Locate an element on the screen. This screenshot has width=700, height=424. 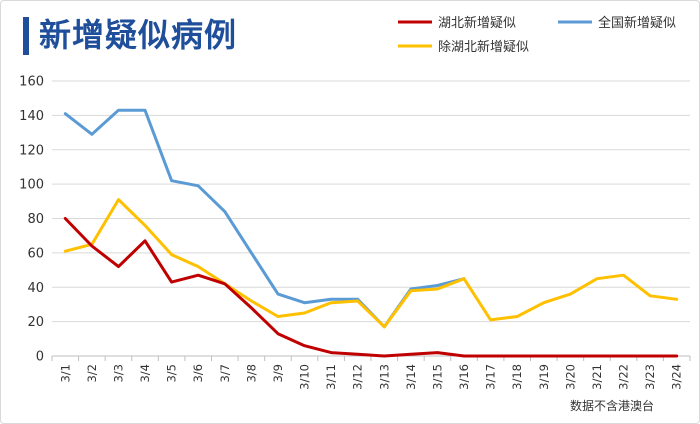
y-tick-label: 140 is located at coordinates (31, 116).